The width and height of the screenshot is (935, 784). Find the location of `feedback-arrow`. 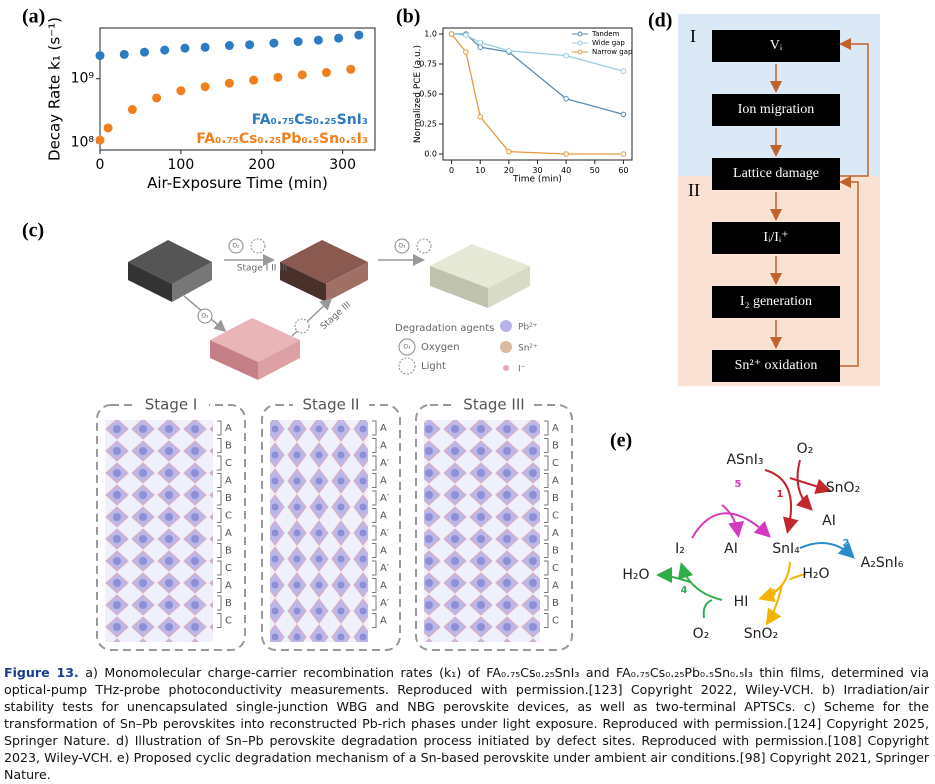

feedback-arrow is located at coordinates (854, 107).